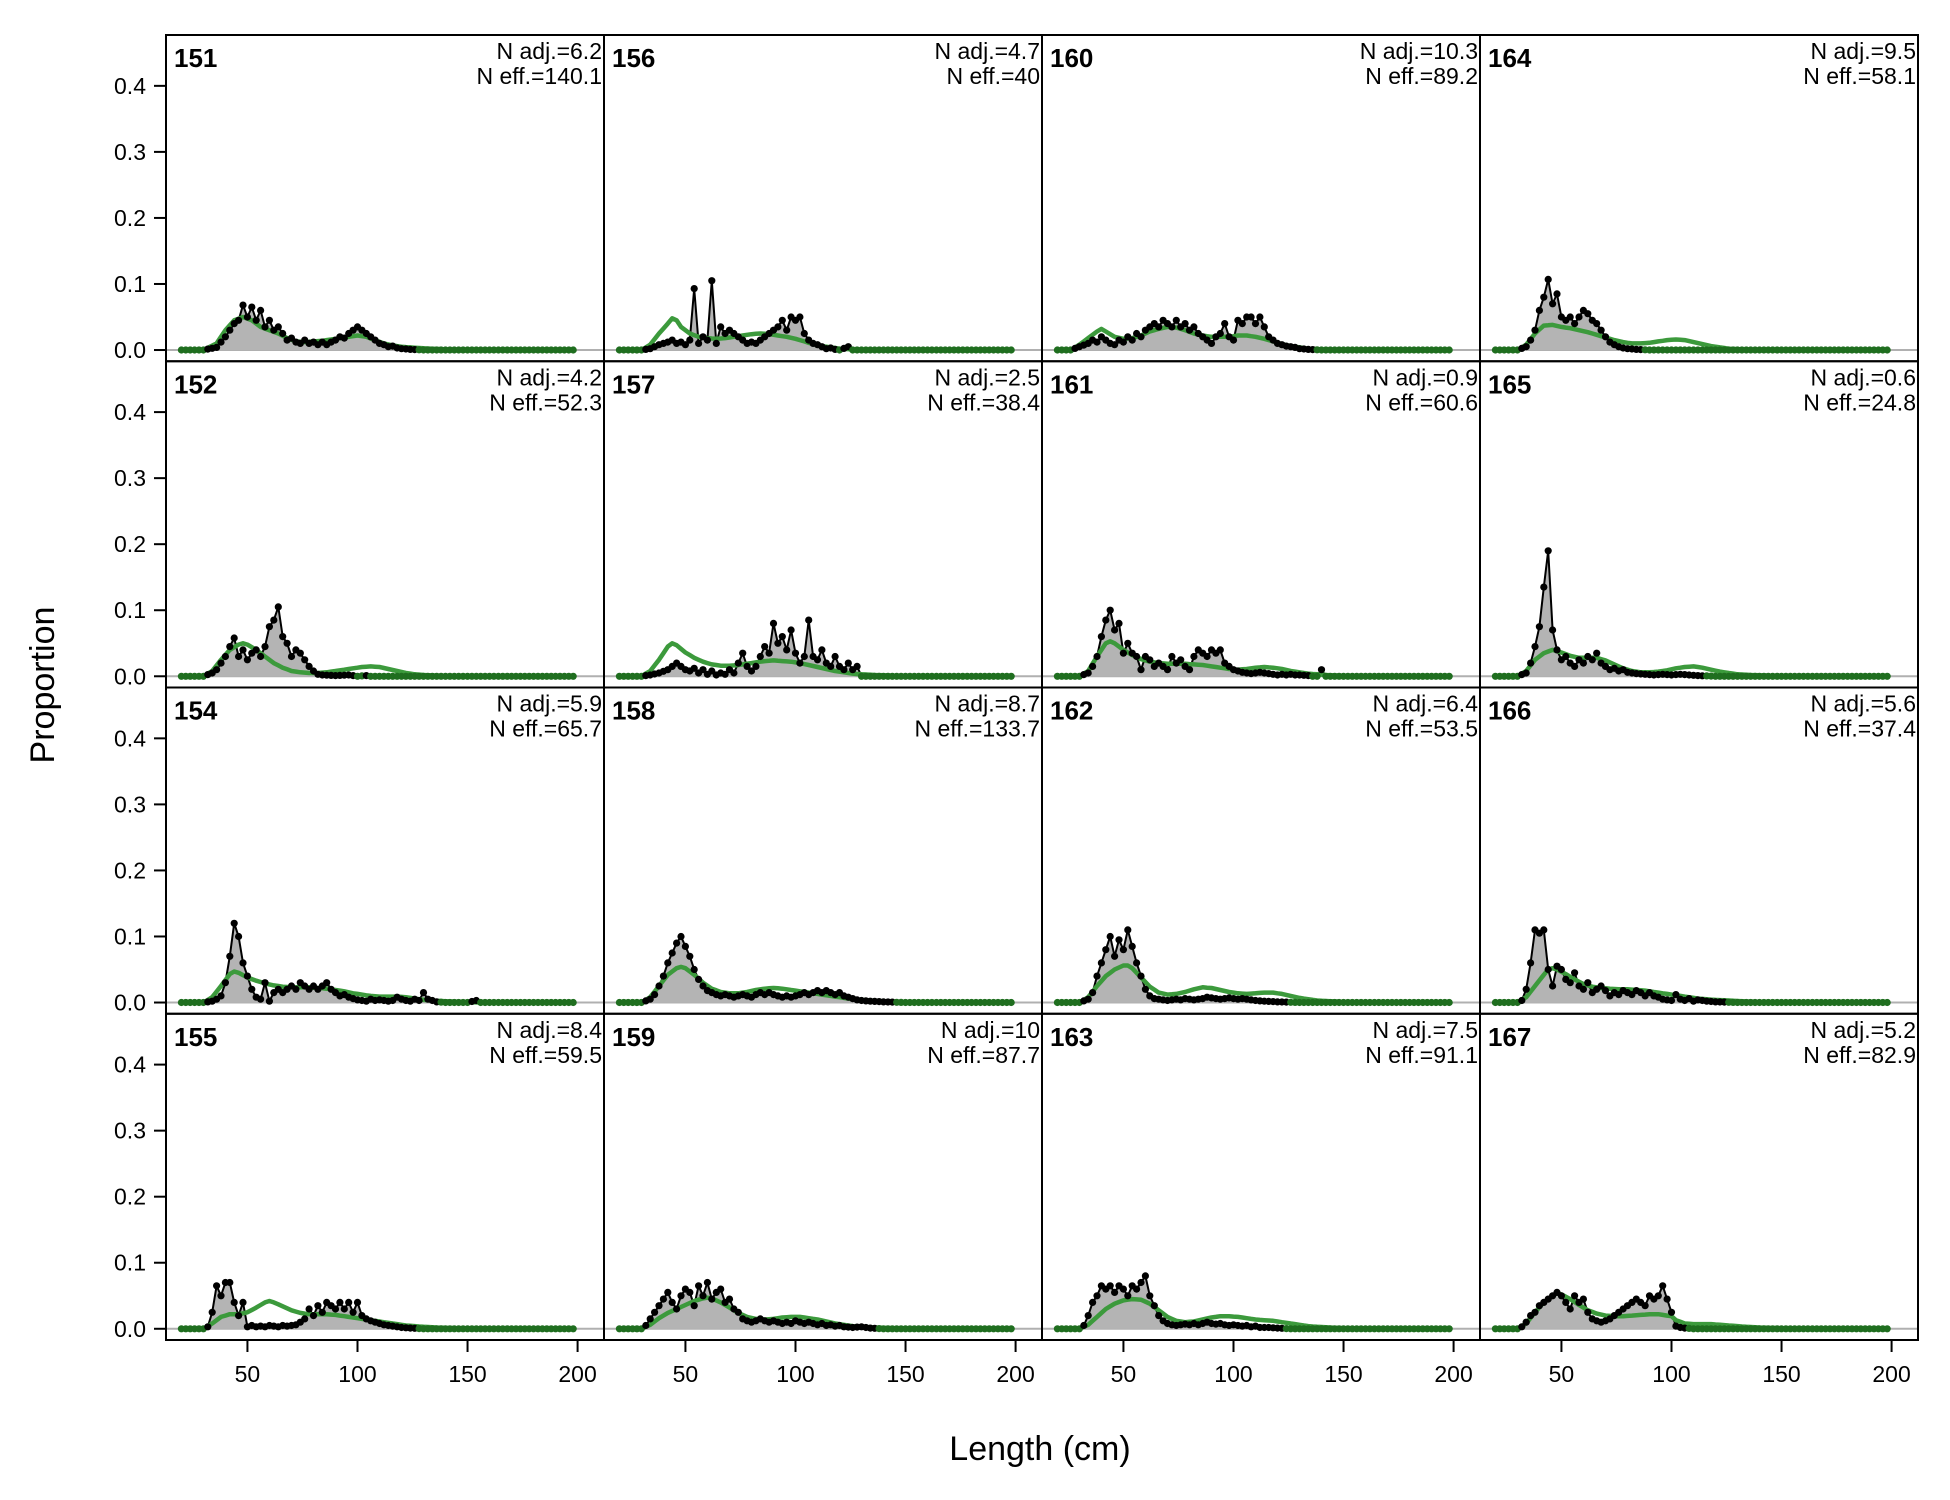  I want to click on panel-161: 161 N adj.=0.9N eff.=60.6, so click(1261, 524).